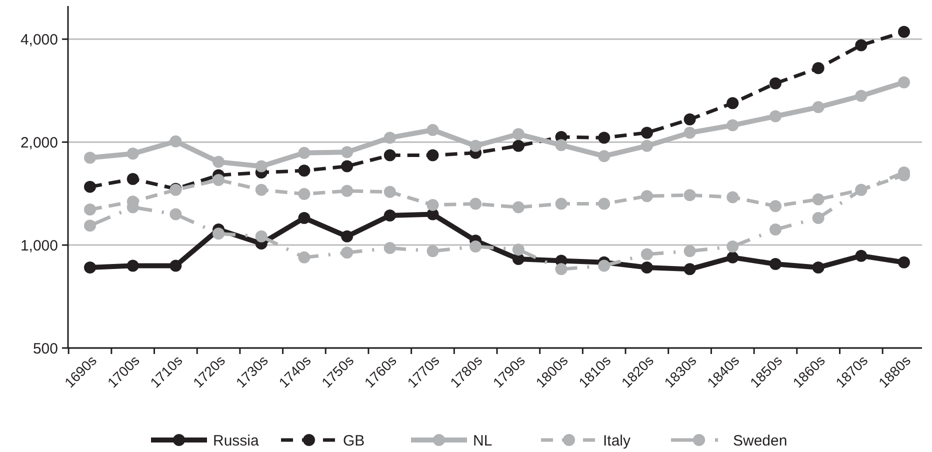 The height and width of the screenshot is (452, 932). Describe the element at coordinates (39, 245) in the screenshot. I see `y-tick-label: 1,000` at that location.